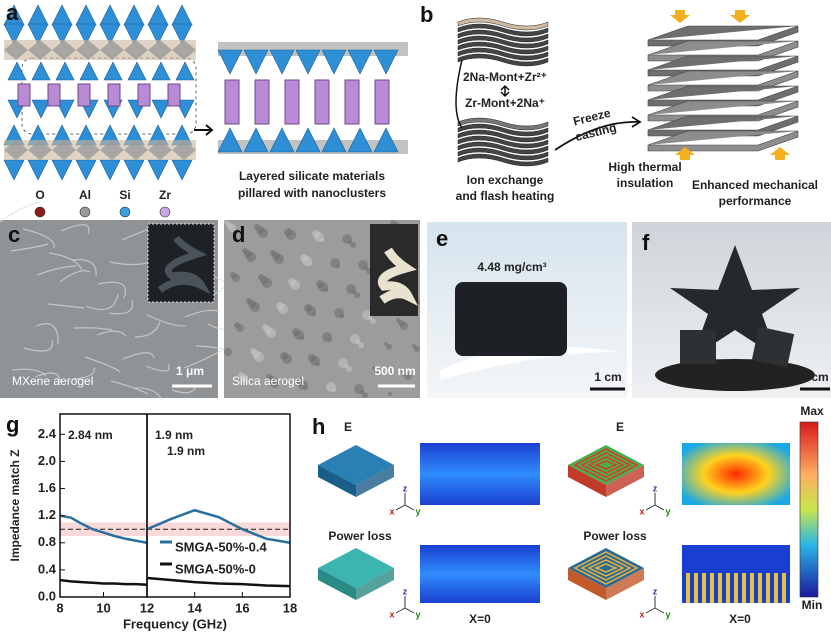  I want to click on annotation: 1.9 nm, so click(186, 451).